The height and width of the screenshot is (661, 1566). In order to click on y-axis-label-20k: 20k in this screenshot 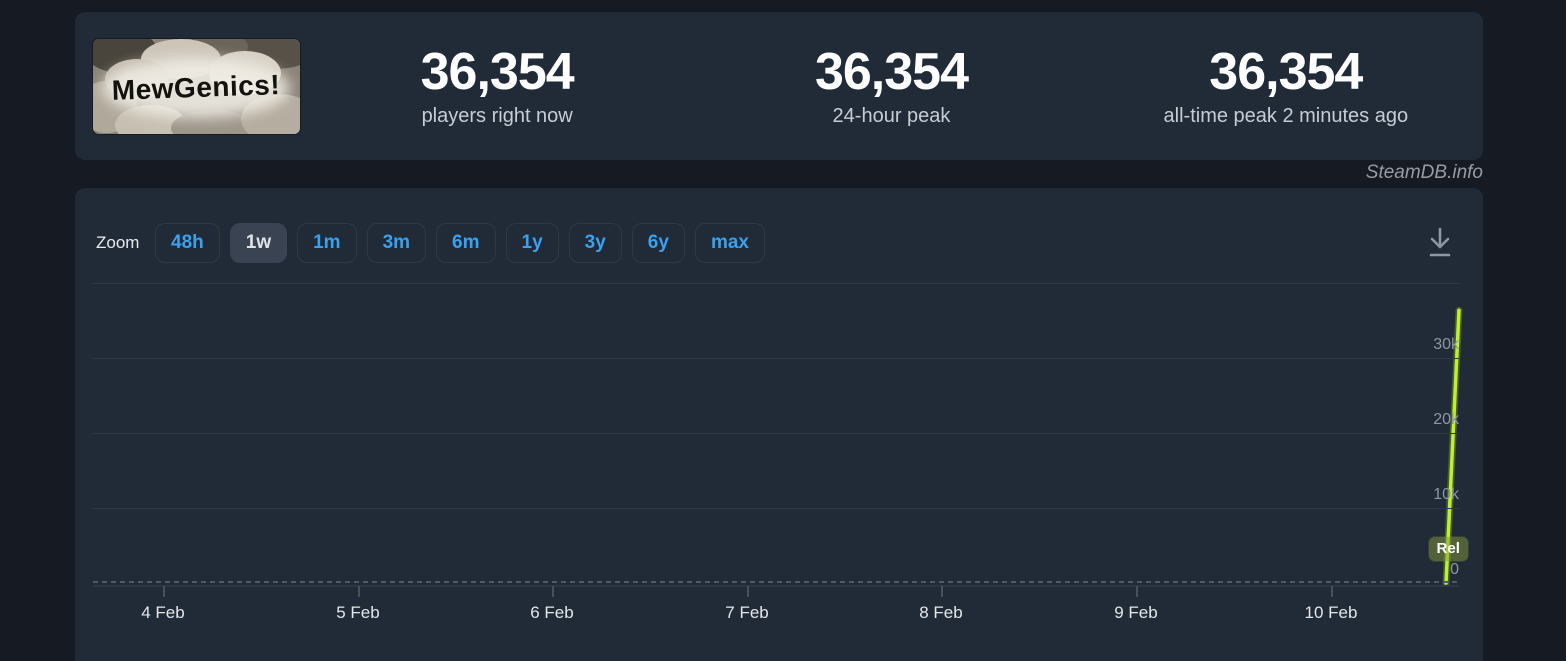, I will do `click(1446, 419)`.